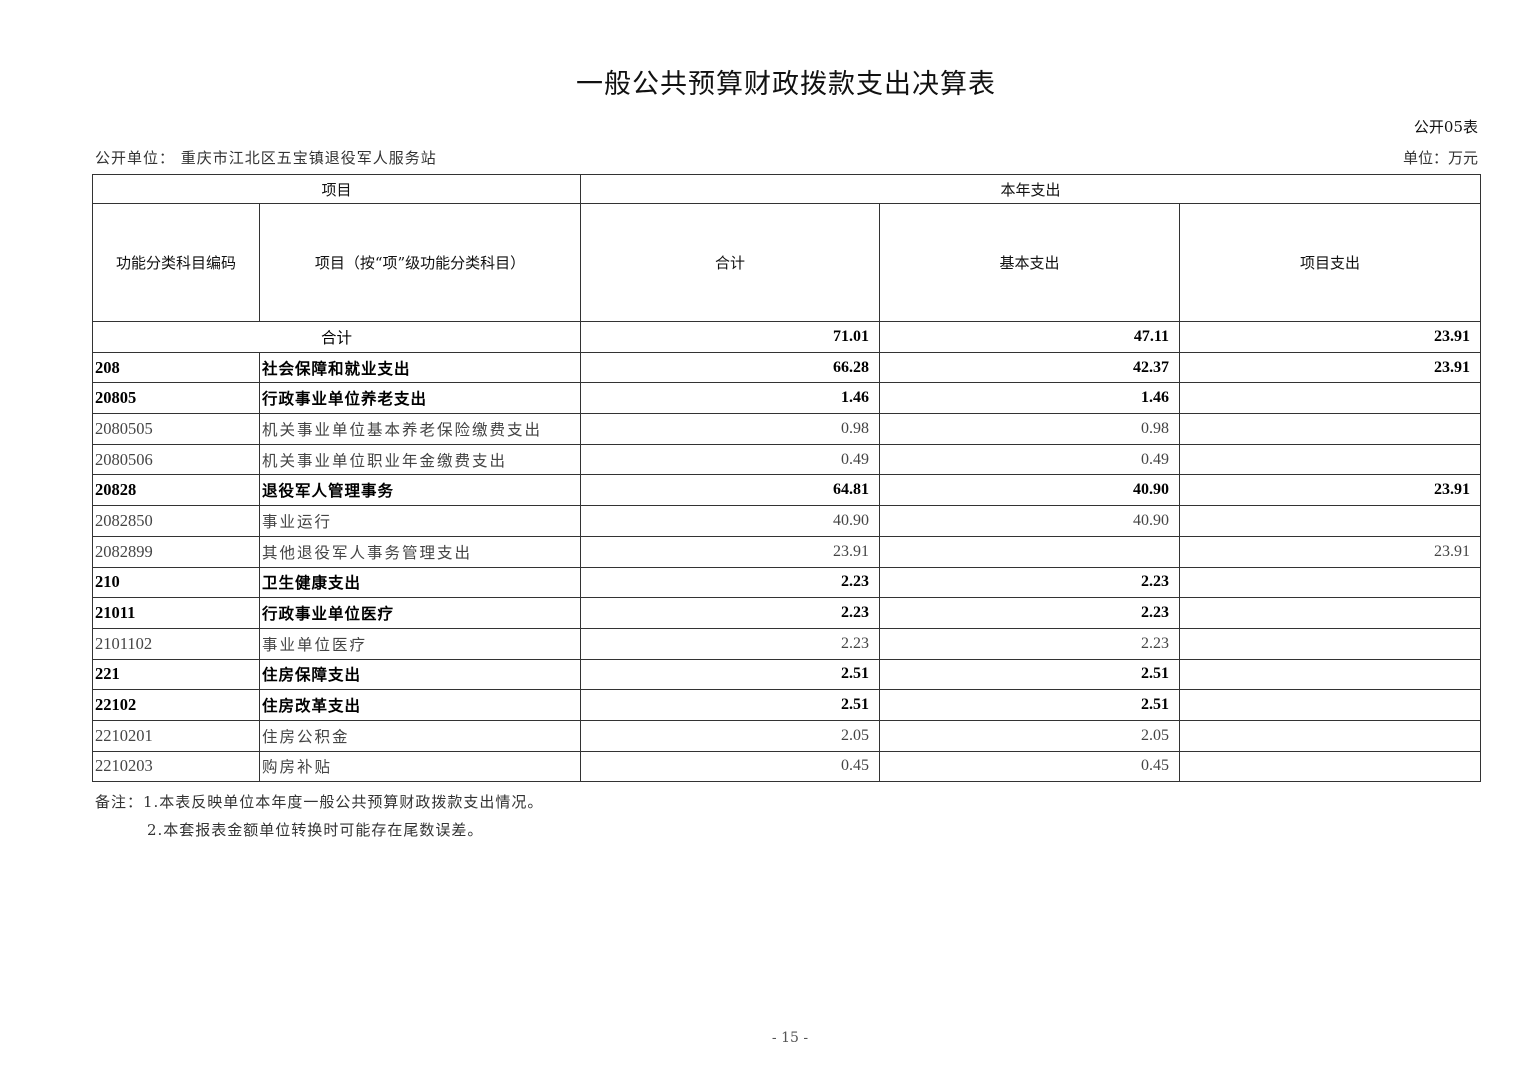 The width and height of the screenshot is (1520, 1074). I want to click on cell-code: 2210203, so click(176, 766).